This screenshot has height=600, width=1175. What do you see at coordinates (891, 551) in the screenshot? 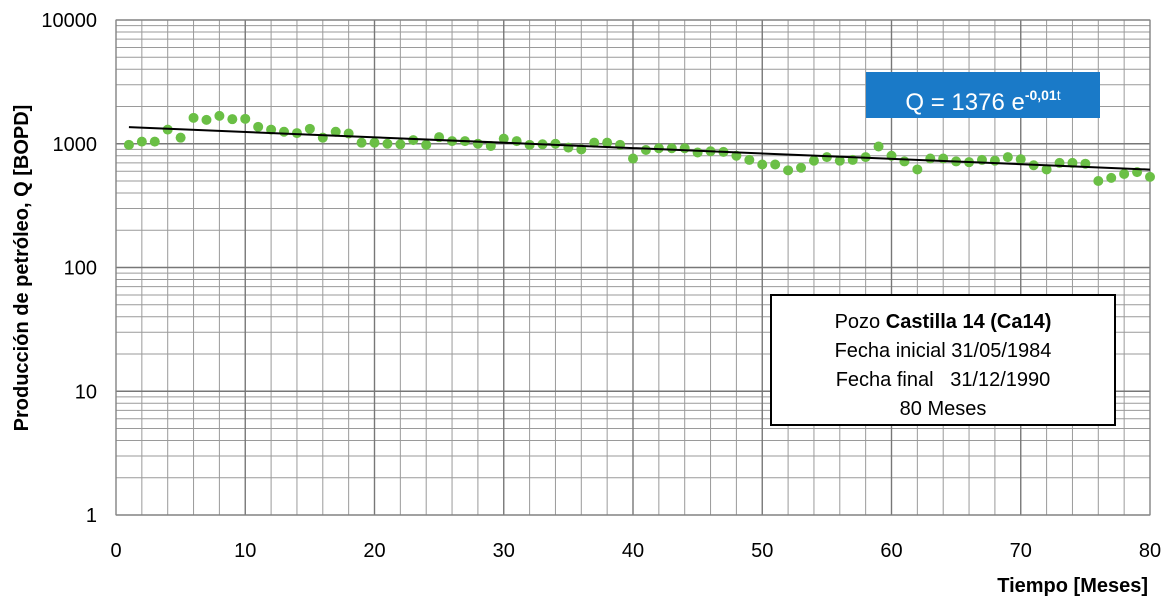
I see `x-tick-label: 60` at bounding box center [891, 551].